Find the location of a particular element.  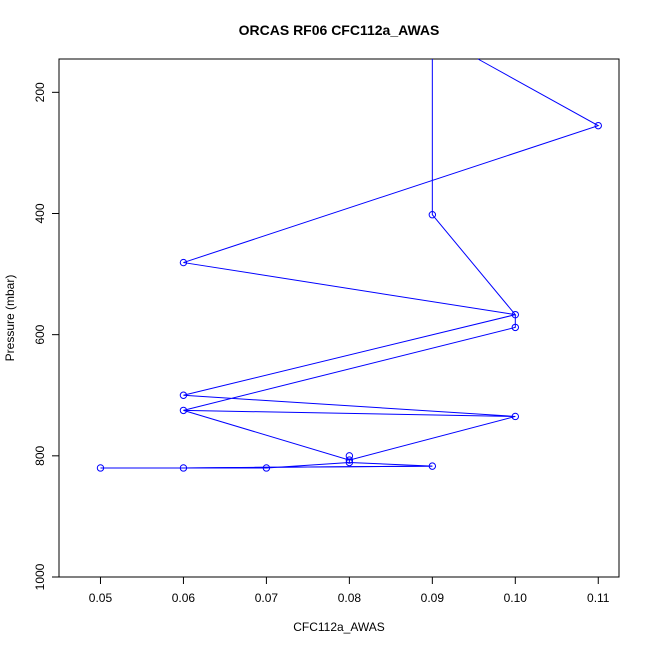

x-tick-label: 0.10 is located at coordinates (516, 598).